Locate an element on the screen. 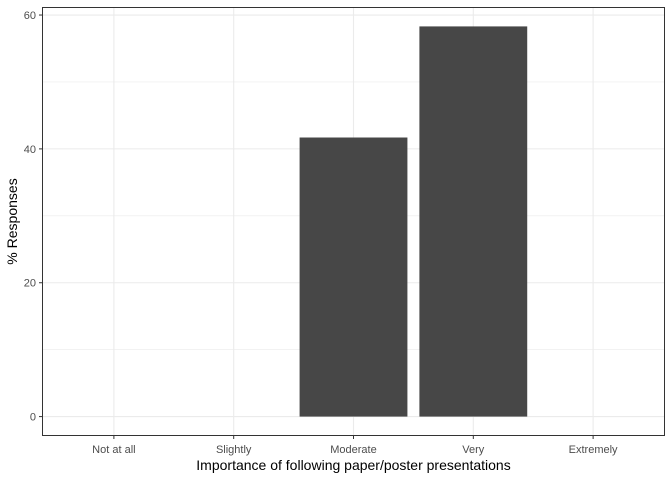 The image size is (672, 485). y-tick-label: 20 is located at coordinates (30, 284).